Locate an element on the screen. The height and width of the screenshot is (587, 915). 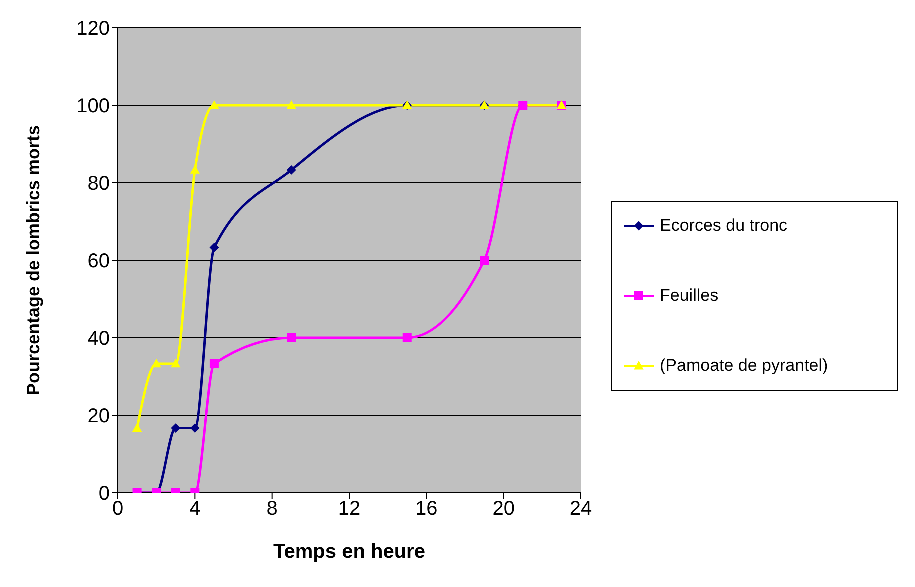
x-tick-label: 16 is located at coordinates (427, 509).